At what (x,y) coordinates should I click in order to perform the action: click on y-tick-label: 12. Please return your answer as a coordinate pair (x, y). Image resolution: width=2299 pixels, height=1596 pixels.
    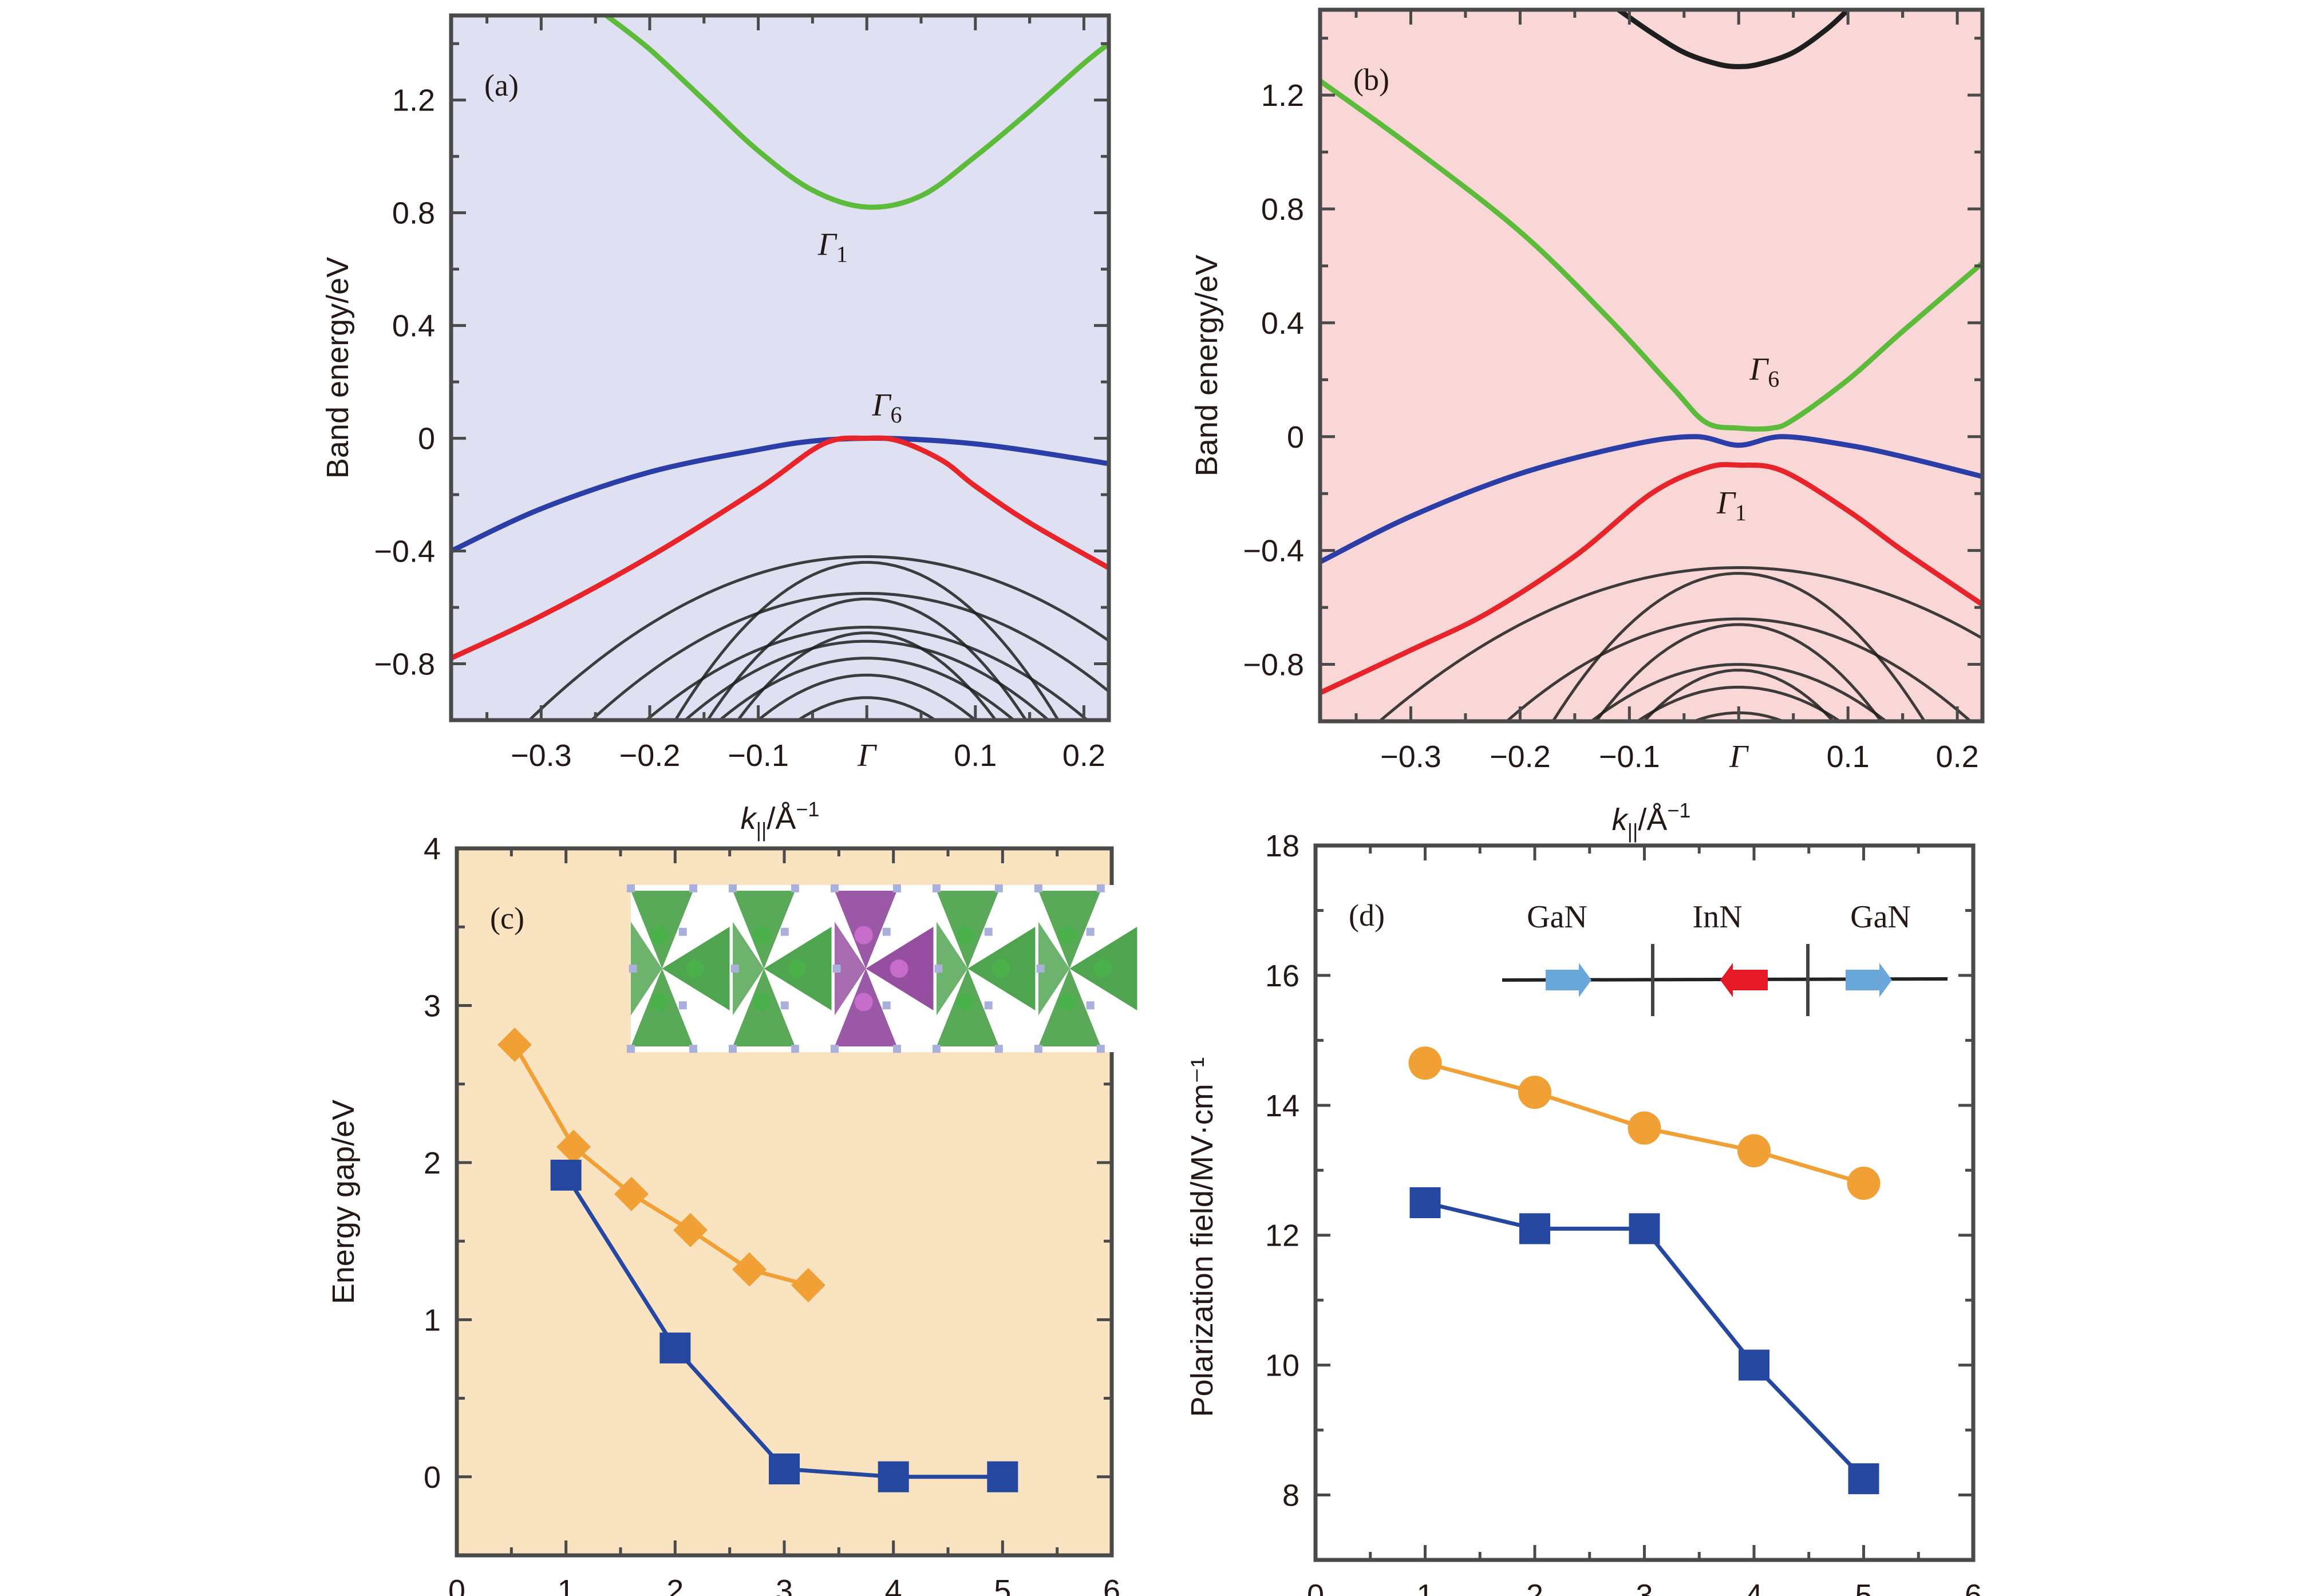
    Looking at the image, I should click on (1282, 1236).